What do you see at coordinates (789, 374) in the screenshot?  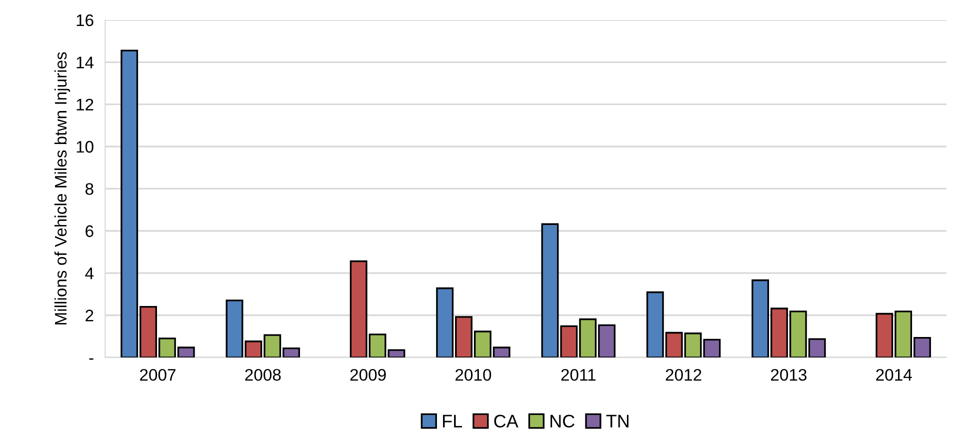 I see `x-tick-label: 2013` at bounding box center [789, 374].